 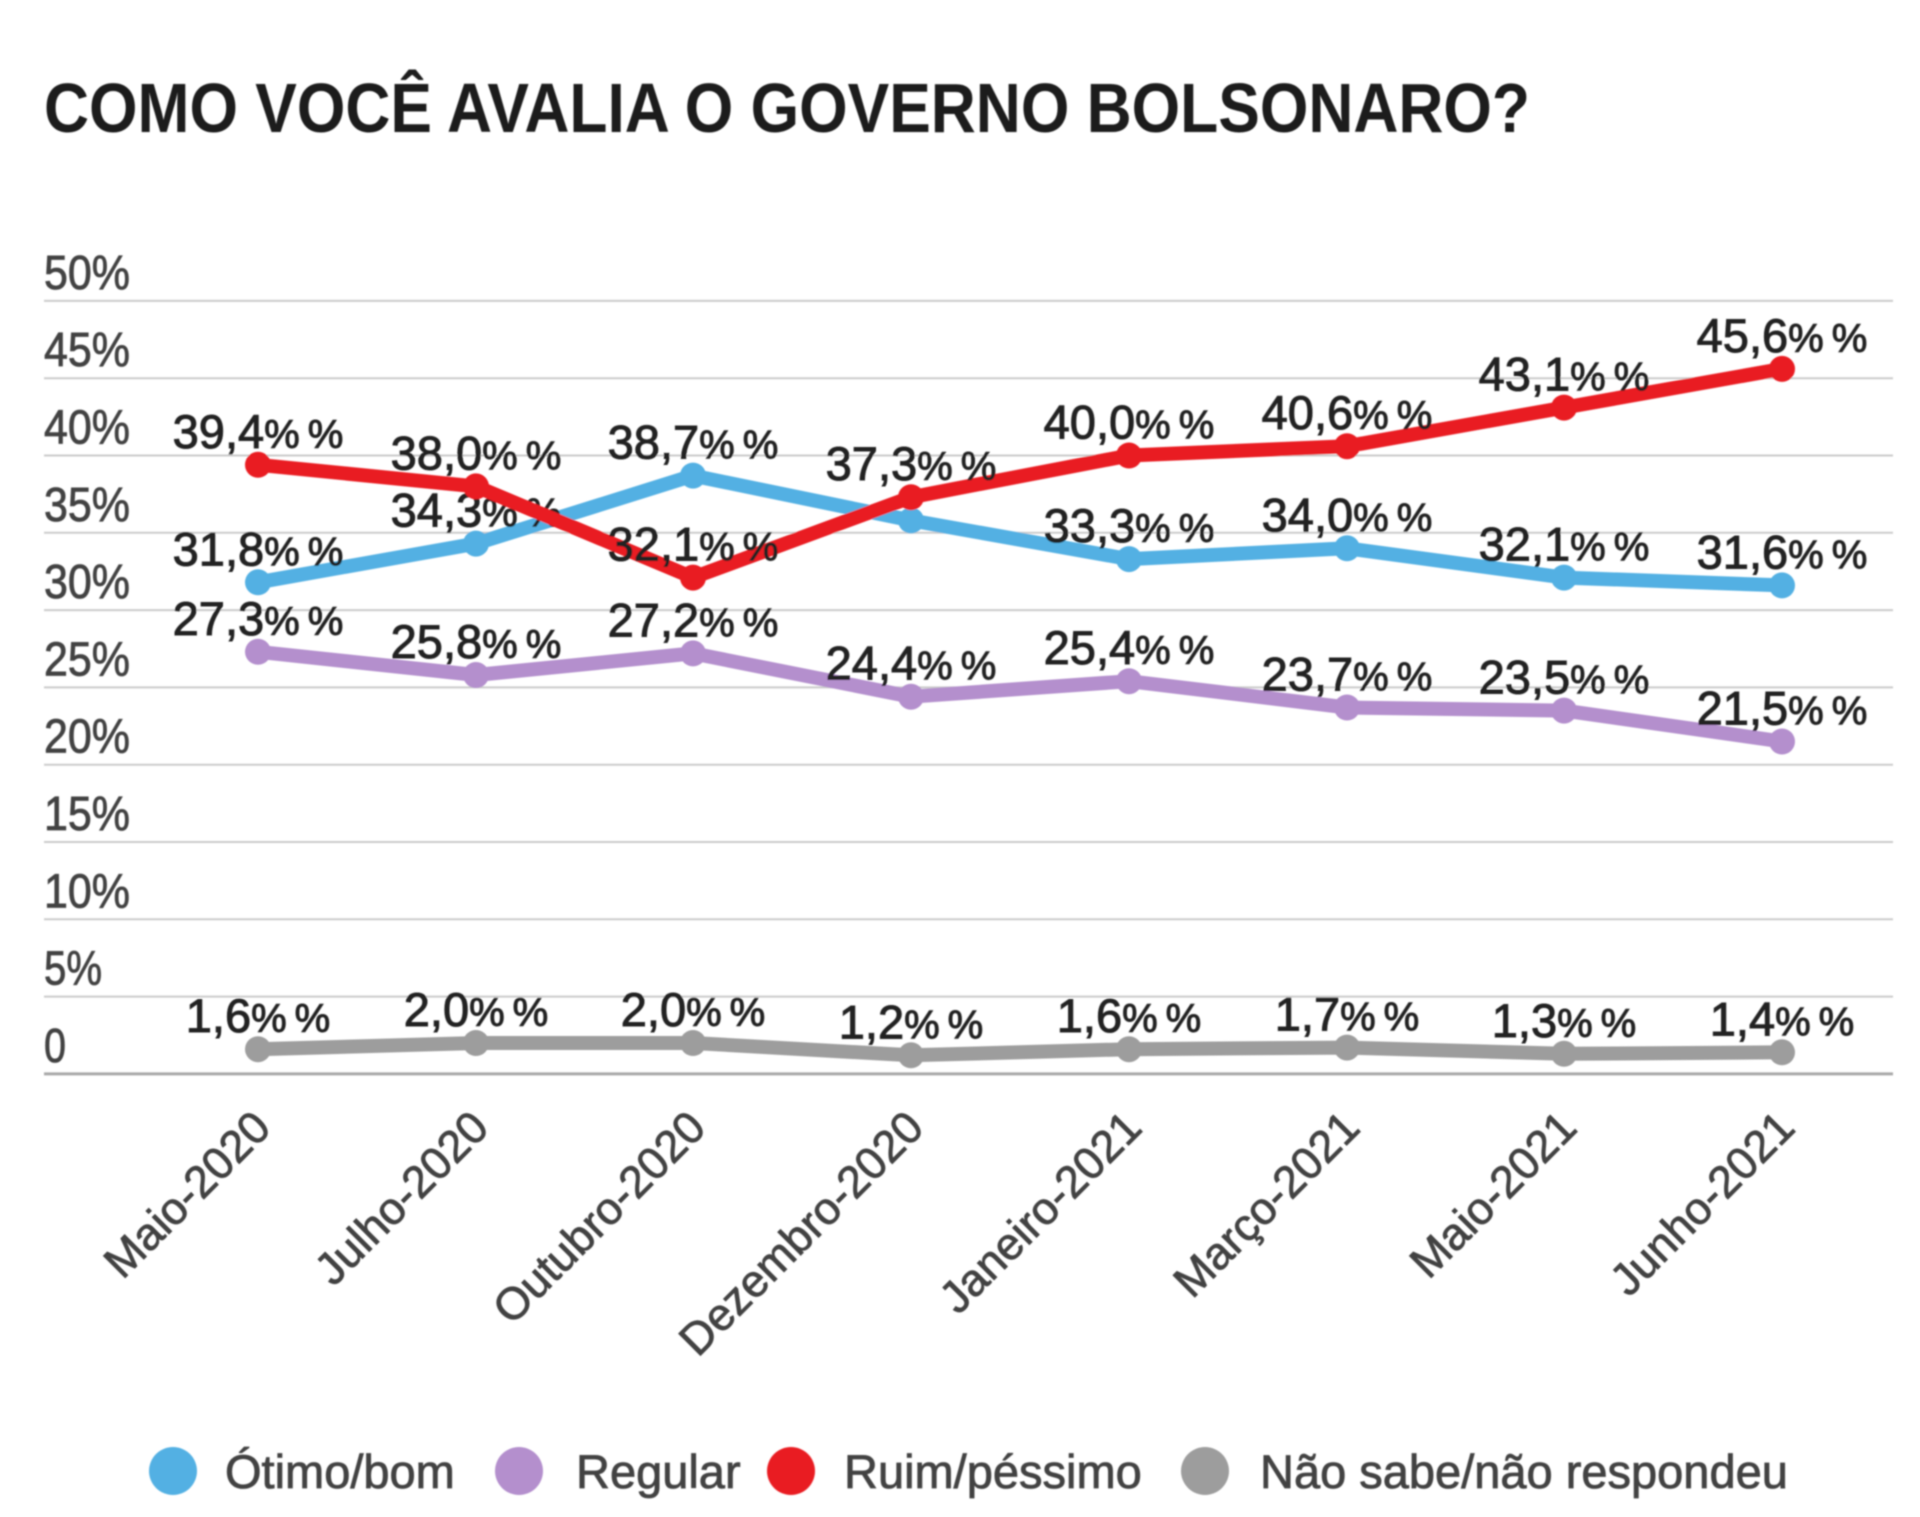 What do you see at coordinates (73, 969) in the screenshot?
I see `svg-text: 5%` at bounding box center [73, 969].